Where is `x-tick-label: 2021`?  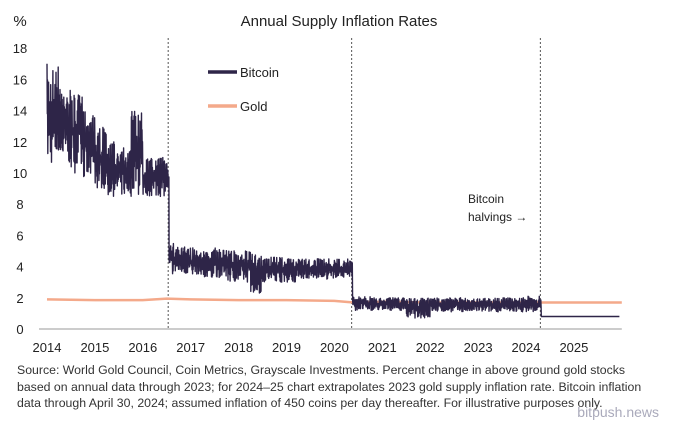 x-tick-label: 2021 is located at coordinates (382, 347).